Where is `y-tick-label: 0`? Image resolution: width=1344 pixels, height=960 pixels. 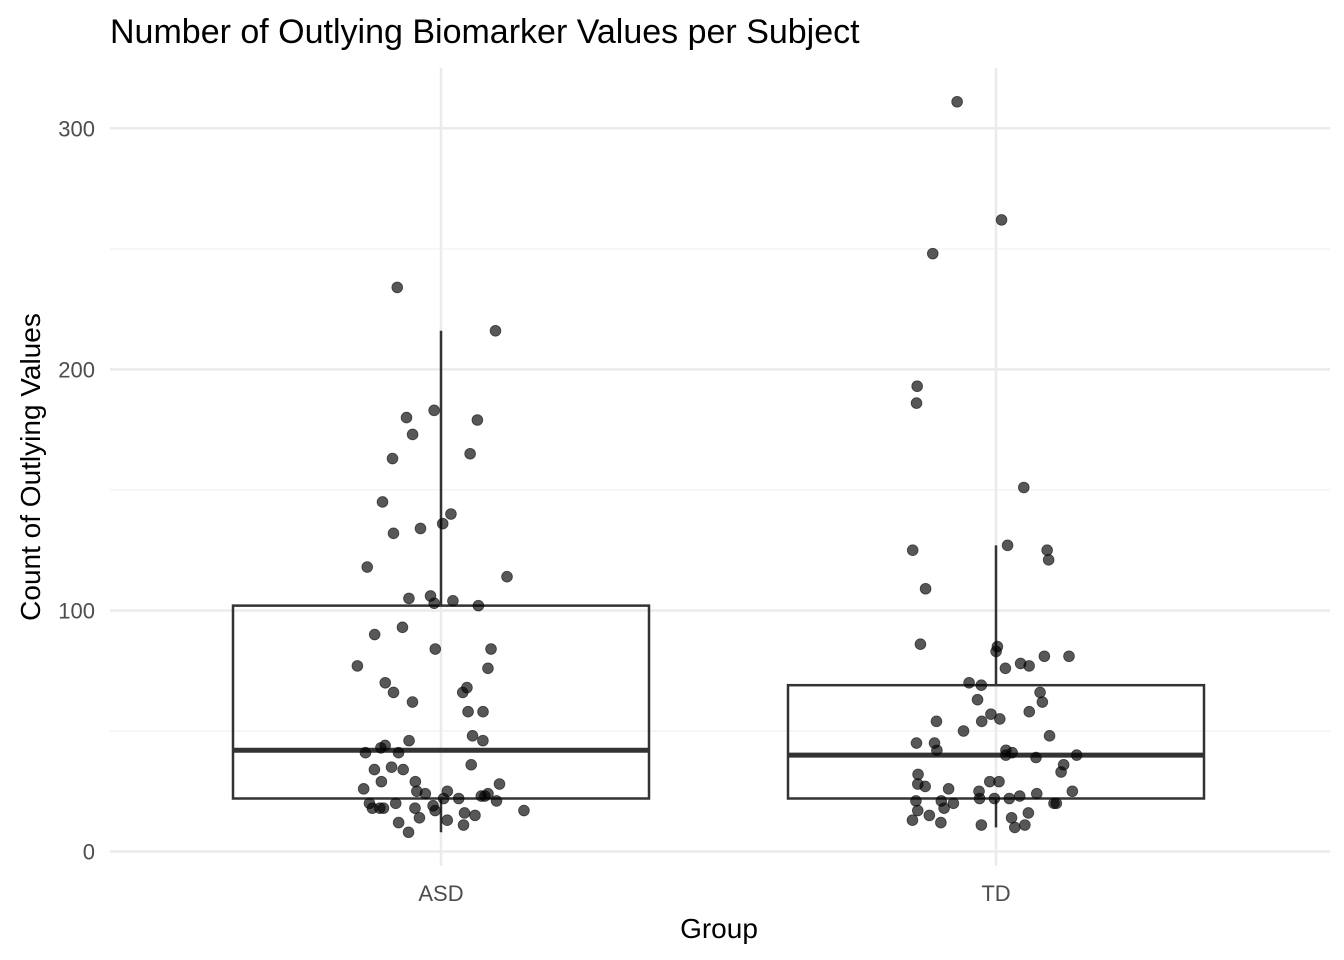
y-tick-label: 0 is located at coordinates (89, 852).